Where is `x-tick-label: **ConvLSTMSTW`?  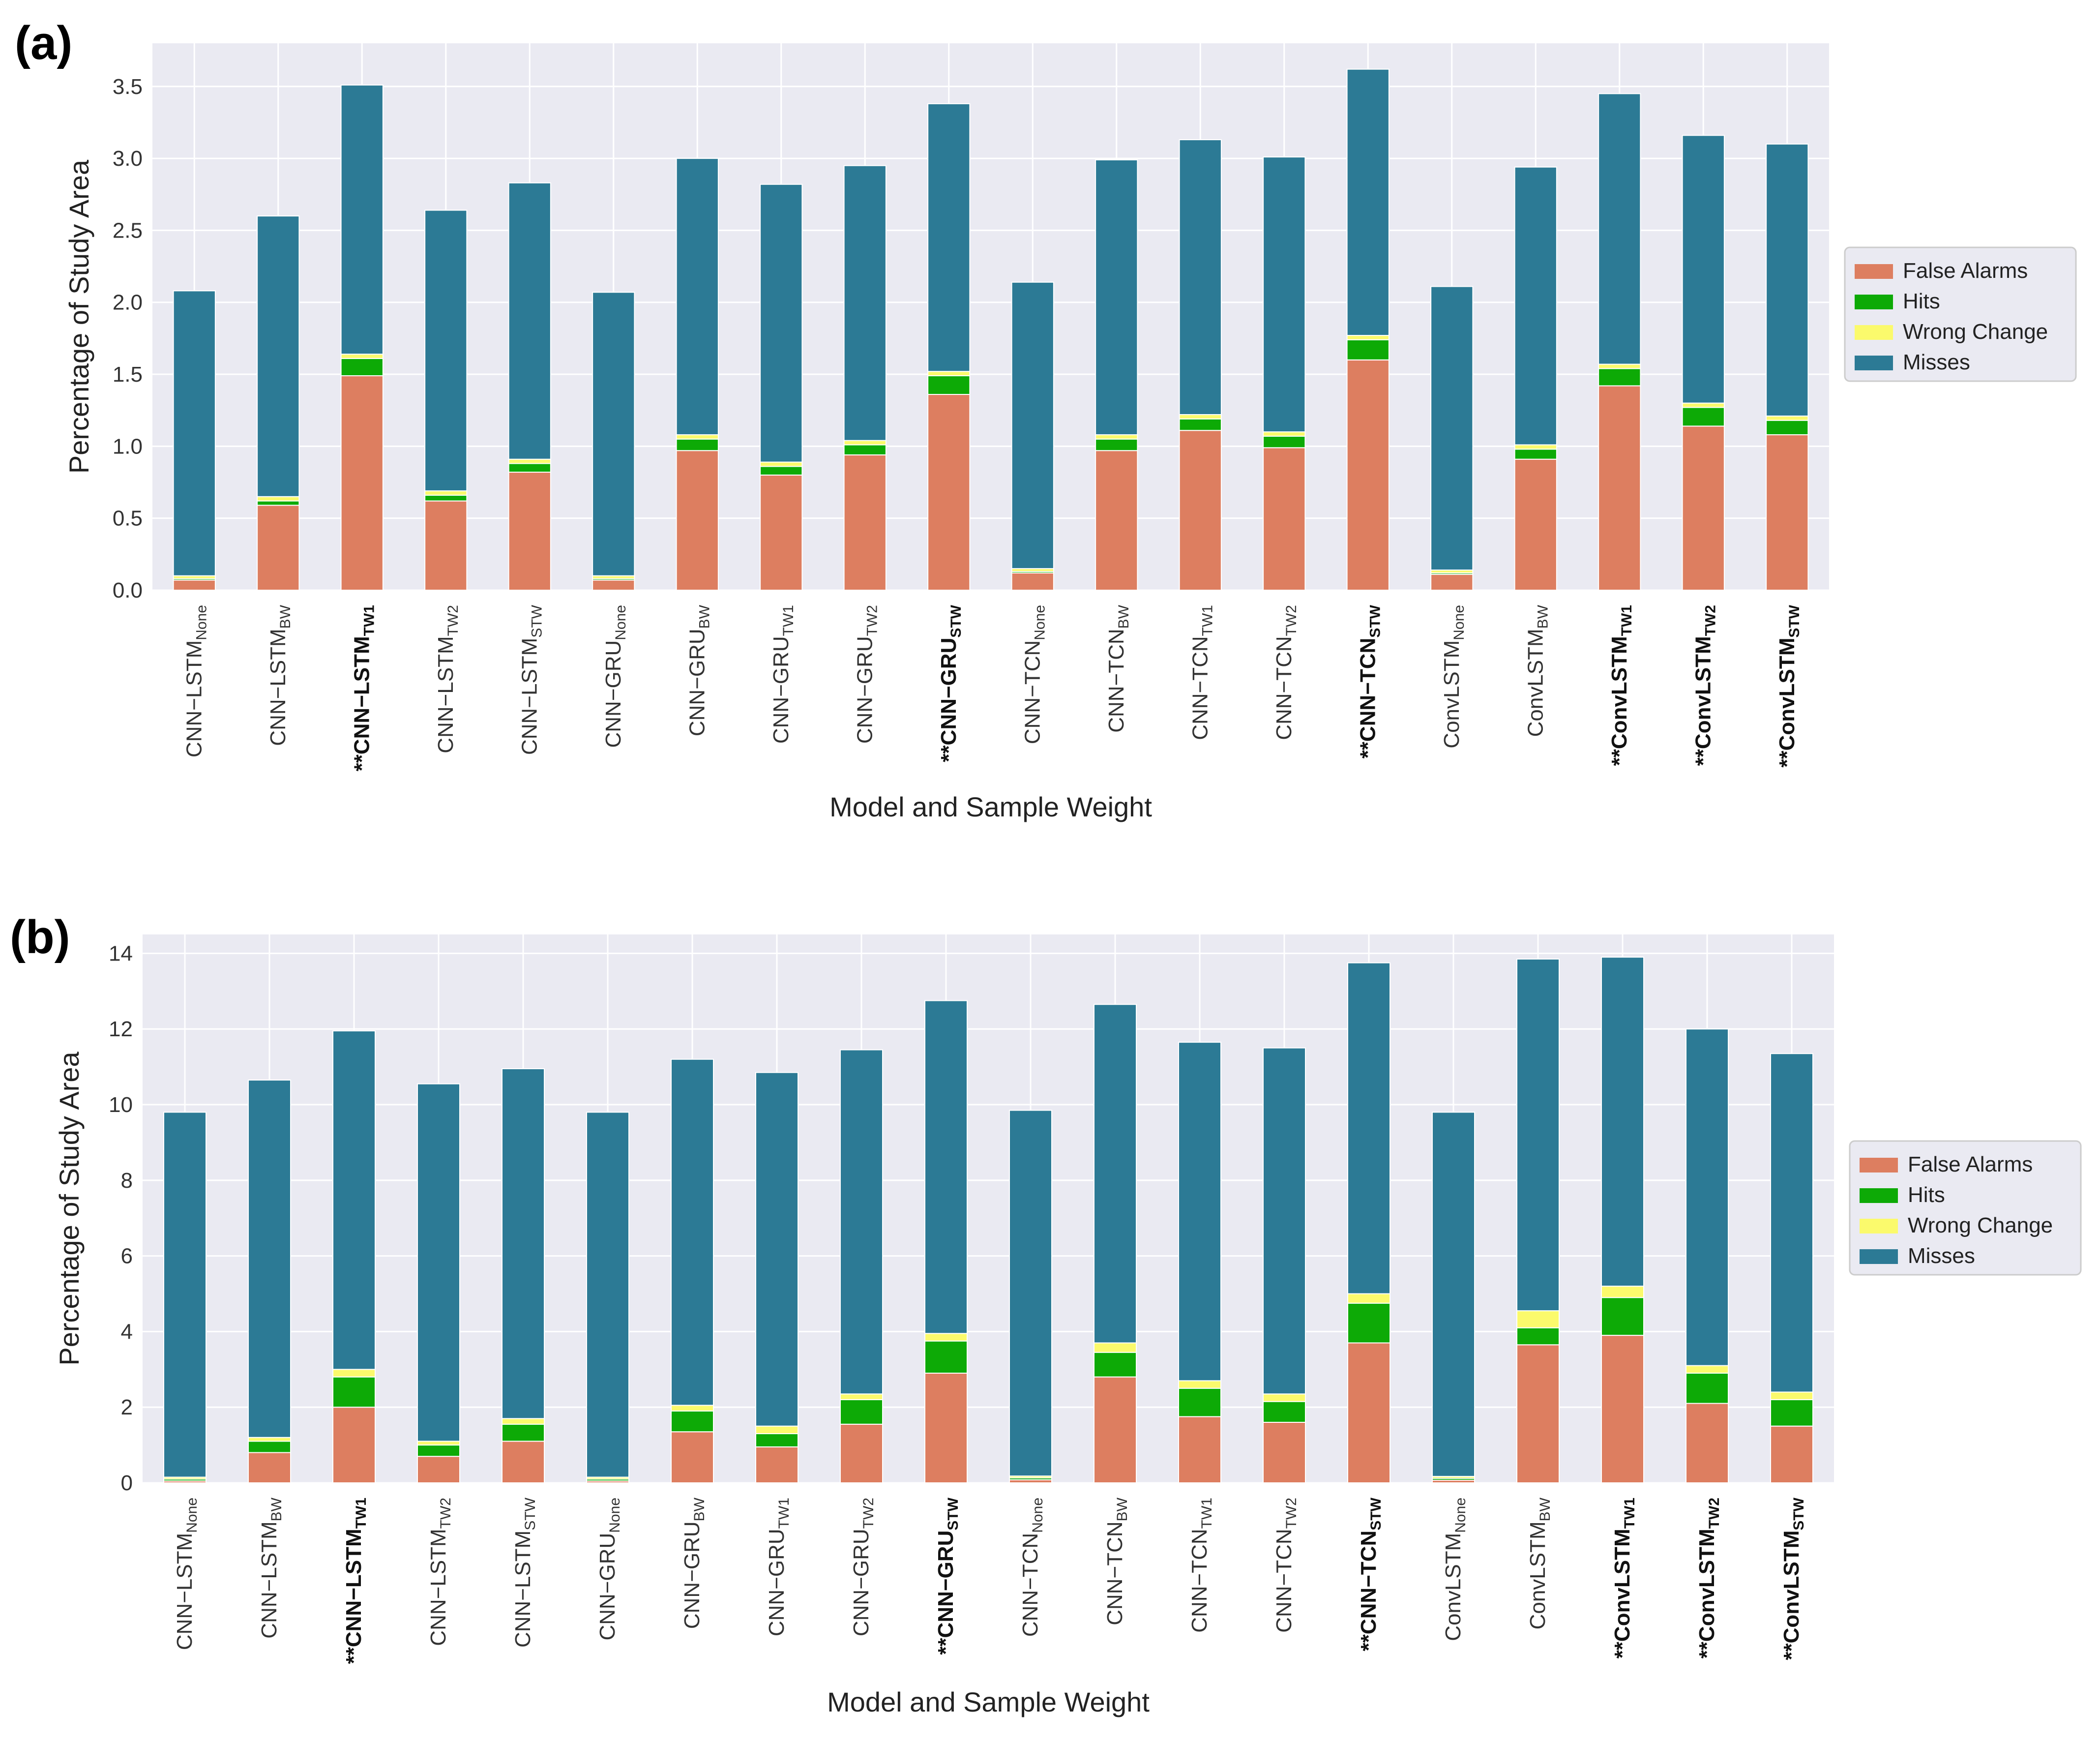
x-tick-label: **ConvLSTMSTW is located at coordinates (1793, 1578).